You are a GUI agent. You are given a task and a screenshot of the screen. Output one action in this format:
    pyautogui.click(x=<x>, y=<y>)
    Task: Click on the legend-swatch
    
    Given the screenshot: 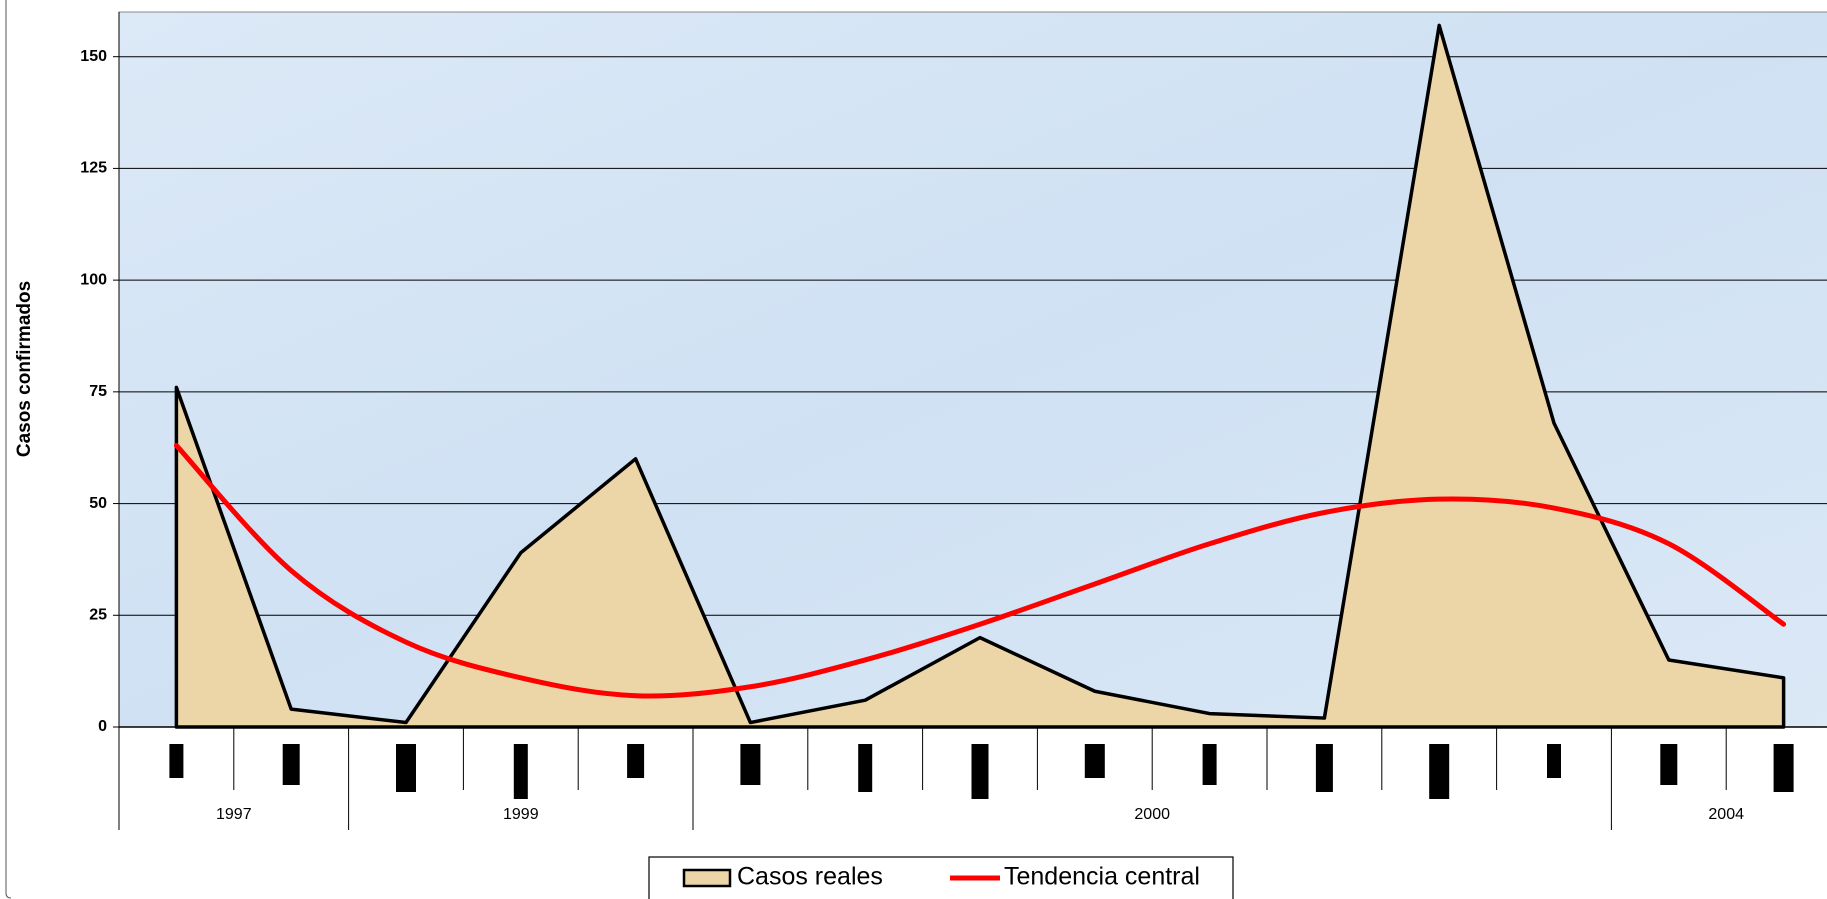 What is the action you would take?
    pyautogui.click(x=707, y=878)
    